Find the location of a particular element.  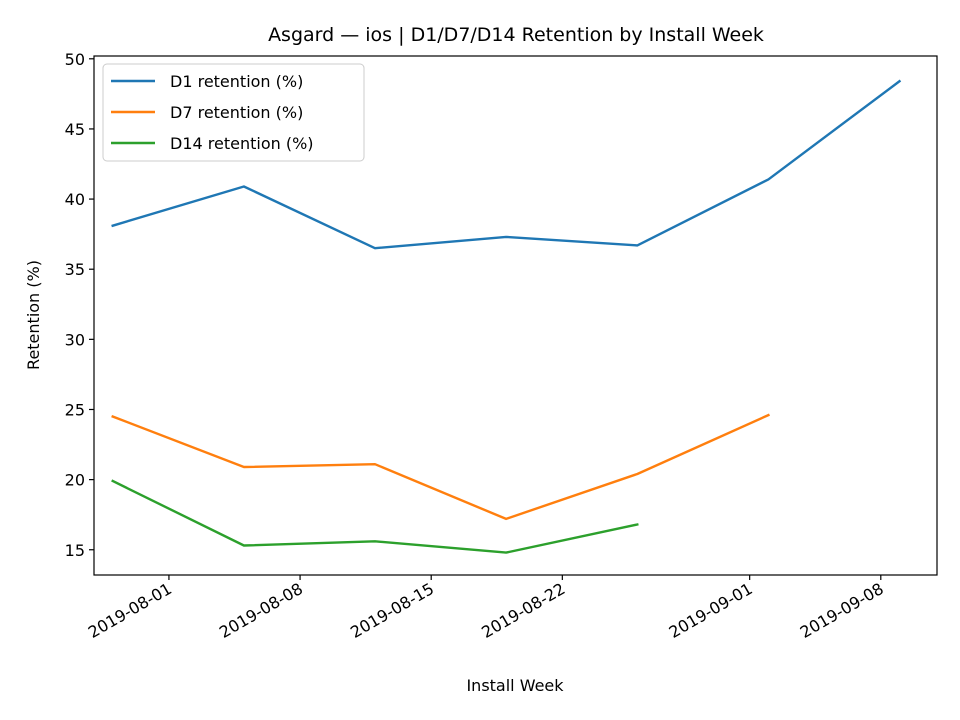

legend-frame is located at coordinates (233, 112).